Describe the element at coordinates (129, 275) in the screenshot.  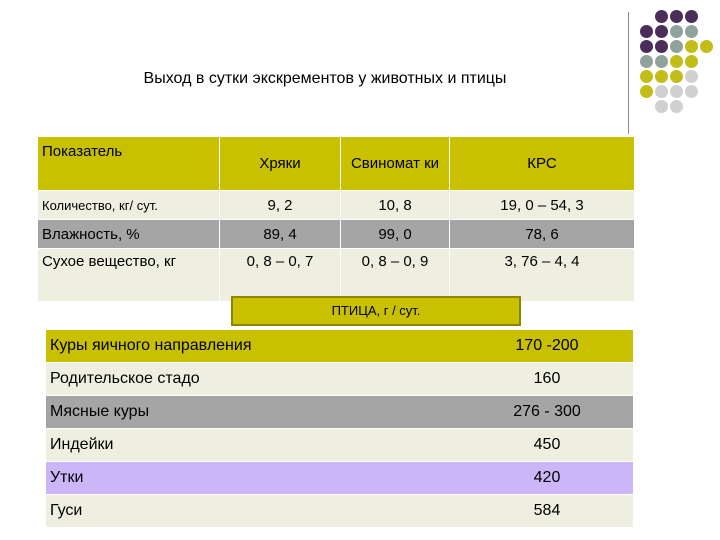
I see `row-label: Сухое вещество, кг` at that location.